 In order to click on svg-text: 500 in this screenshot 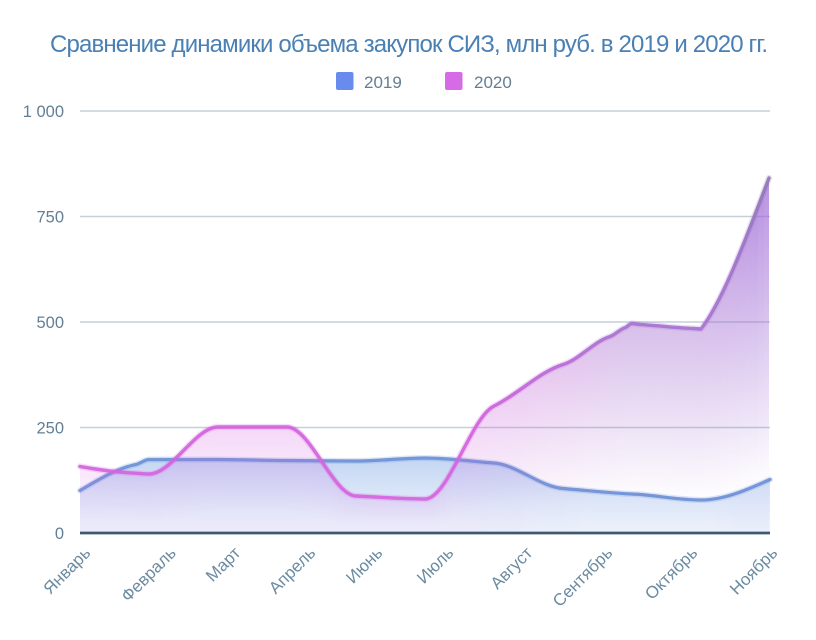, I will do `click(50, 323)`.